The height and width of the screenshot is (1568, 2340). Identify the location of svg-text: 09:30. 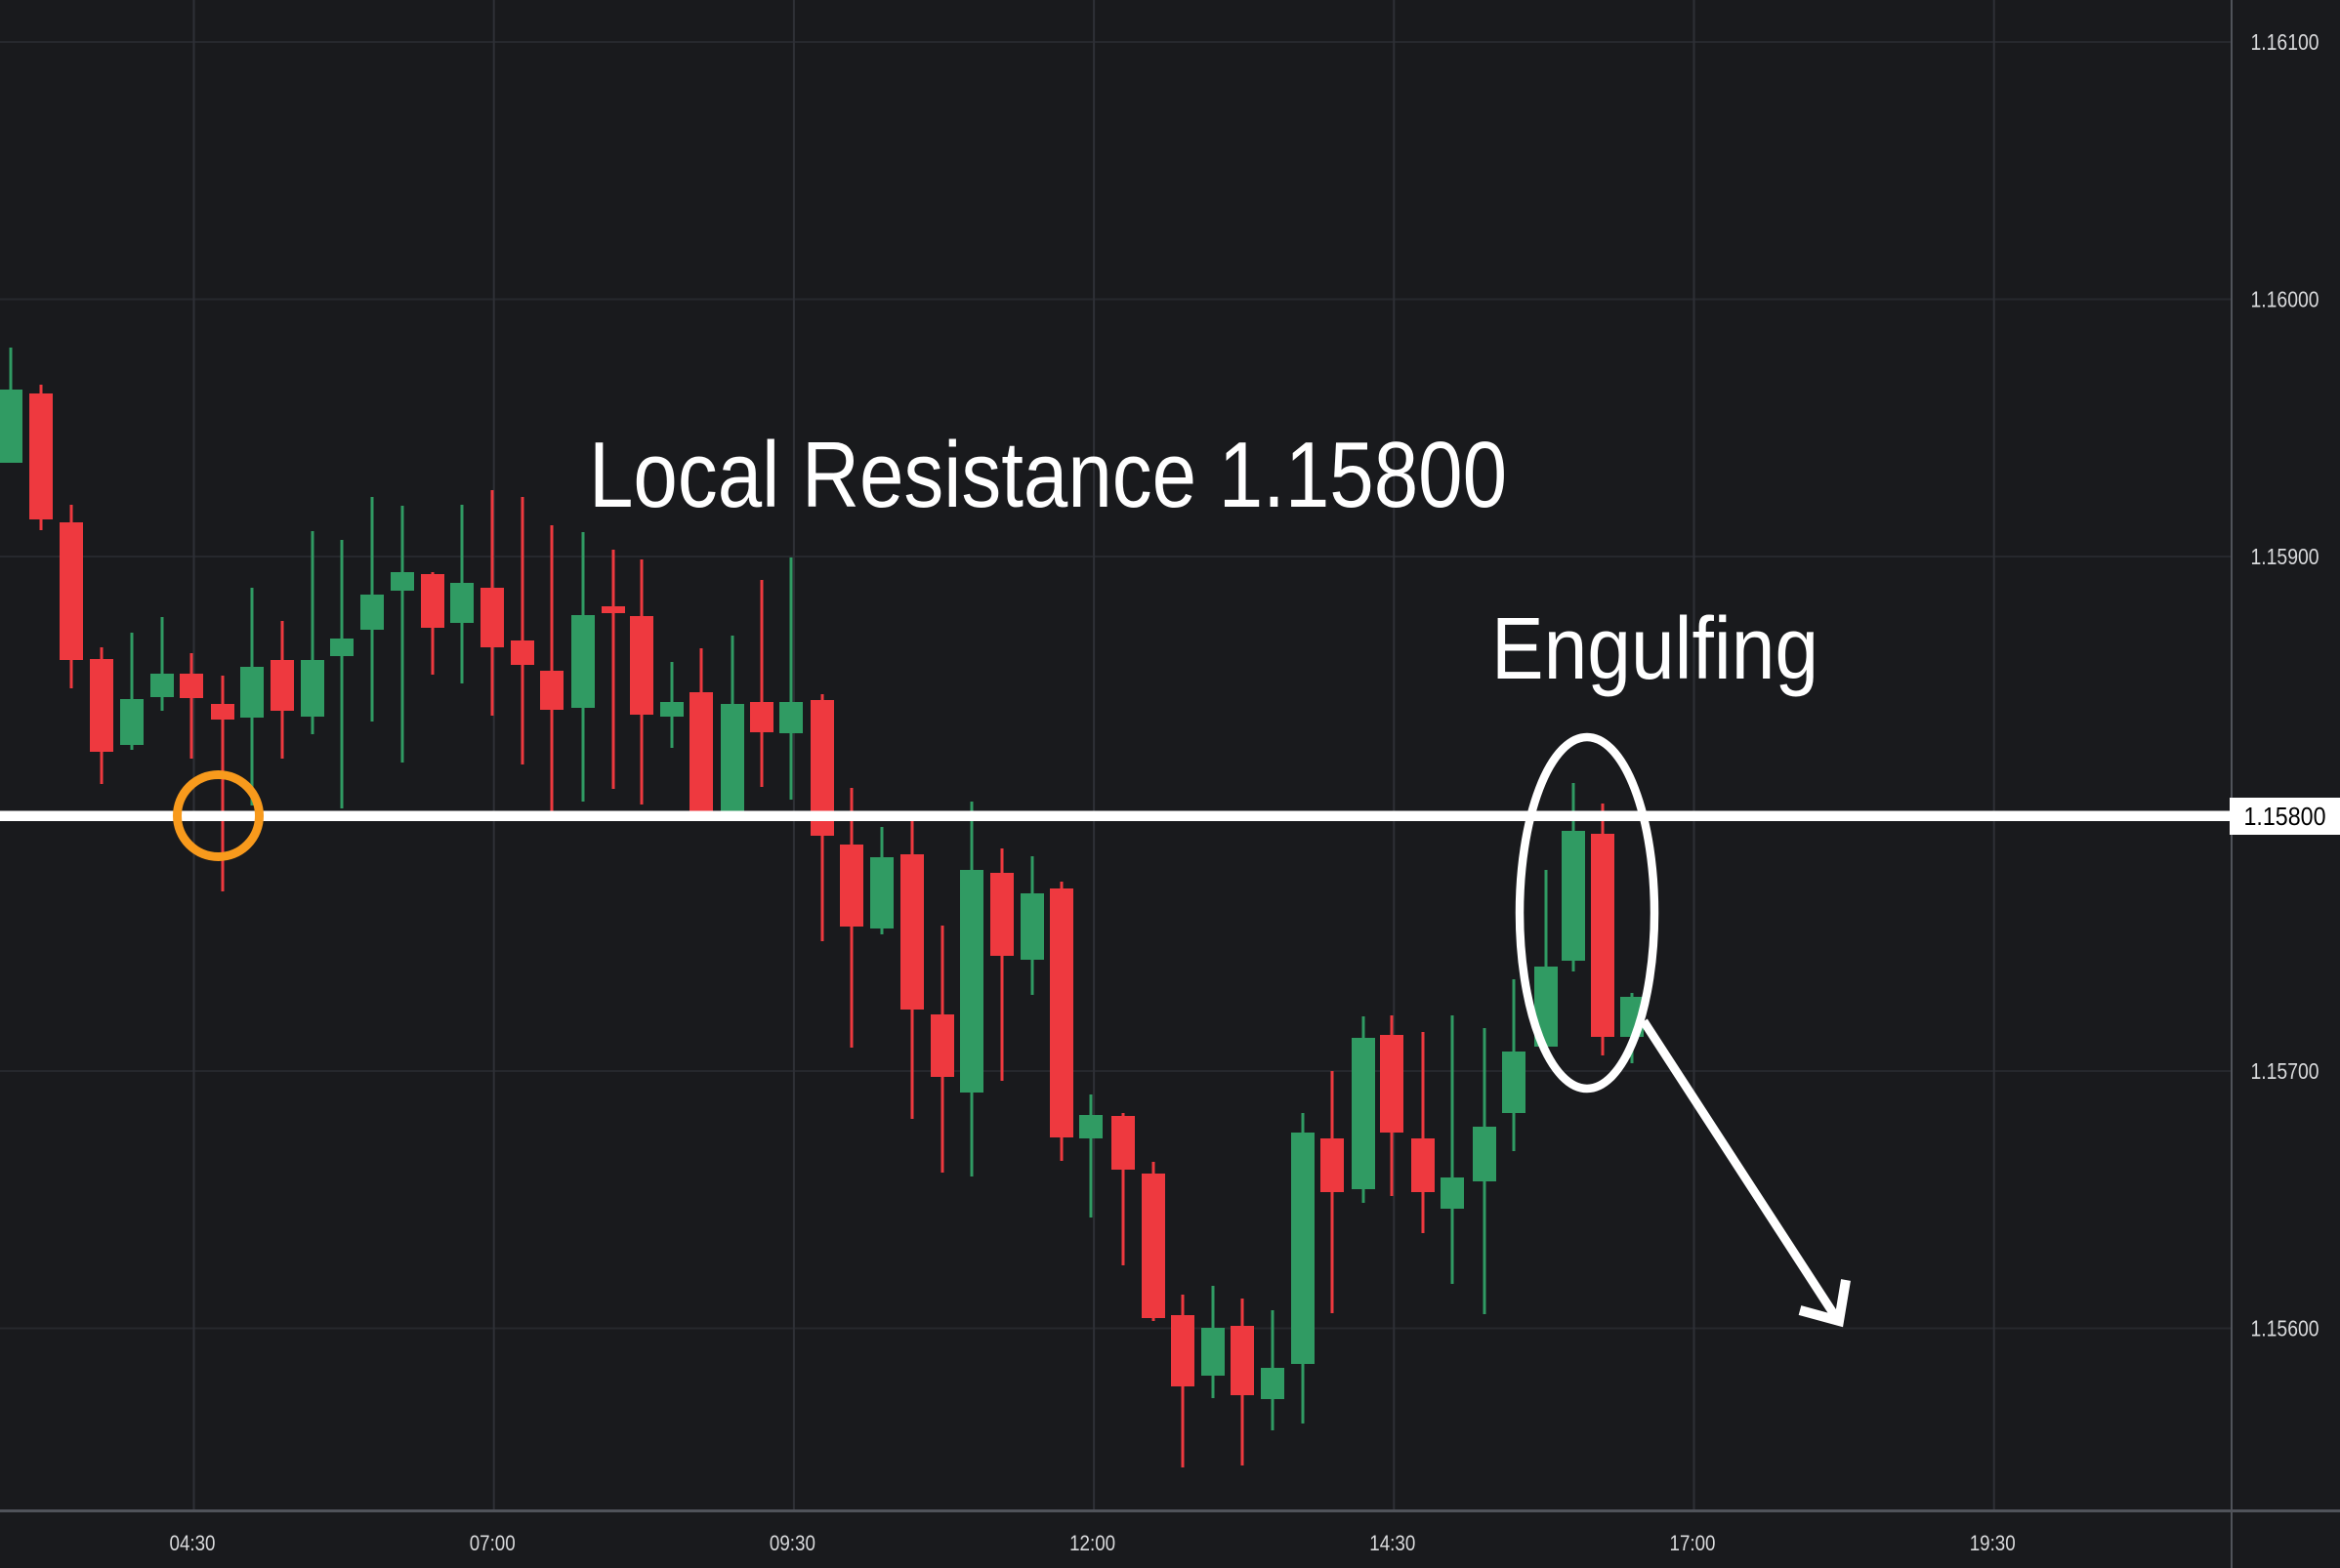
(792, 1543).